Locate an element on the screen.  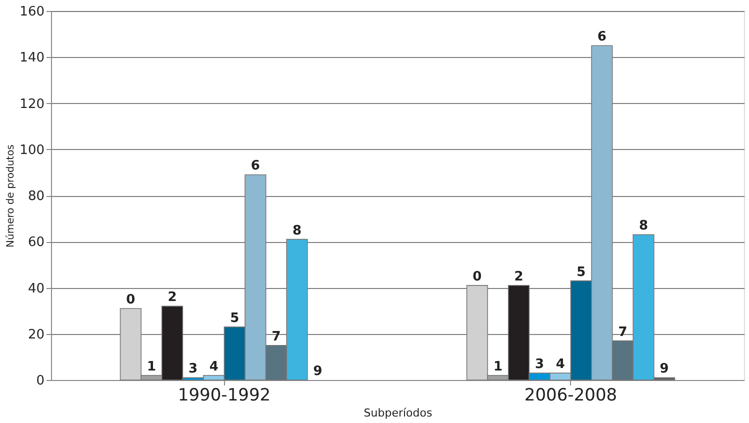
text: 6 is located at coordinates (601, 37).